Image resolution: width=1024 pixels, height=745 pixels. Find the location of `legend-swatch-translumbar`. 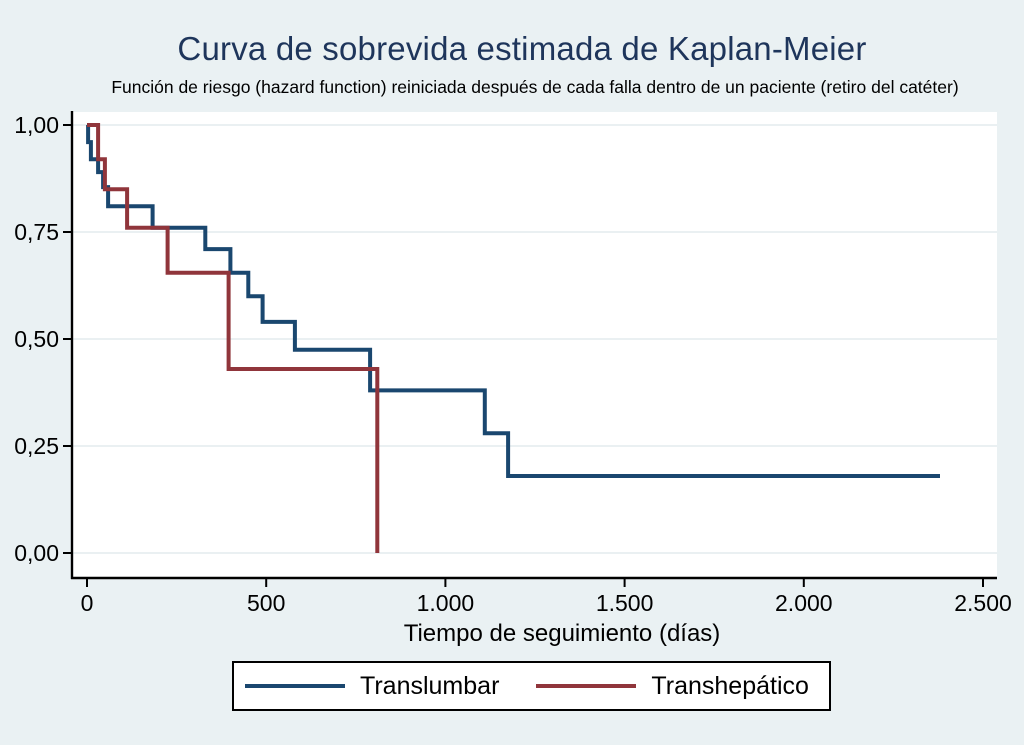

legend-swatch-translumbar is located at coordinates (295, 686).